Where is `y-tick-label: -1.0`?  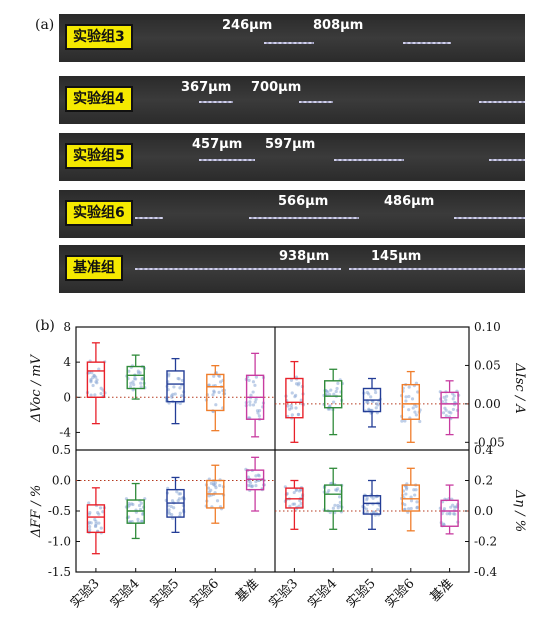 y-tick-label: -1.0 is located at coordinates (59, 542).